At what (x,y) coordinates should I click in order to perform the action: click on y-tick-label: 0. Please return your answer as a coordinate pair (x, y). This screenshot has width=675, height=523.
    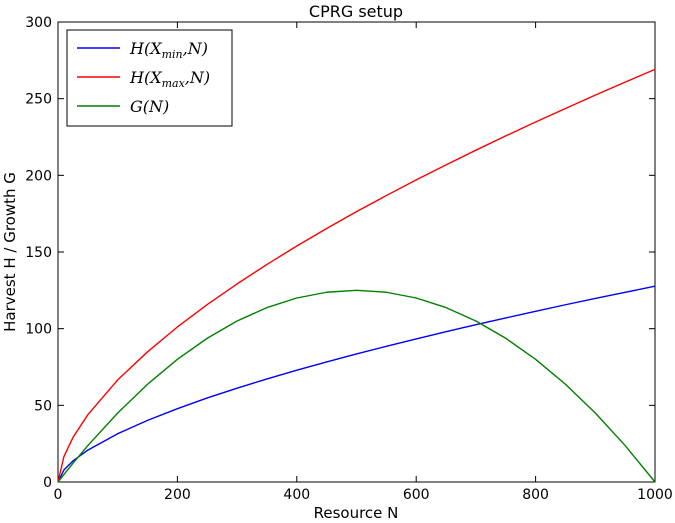
    Looking at the image, I should click on (47, 483).